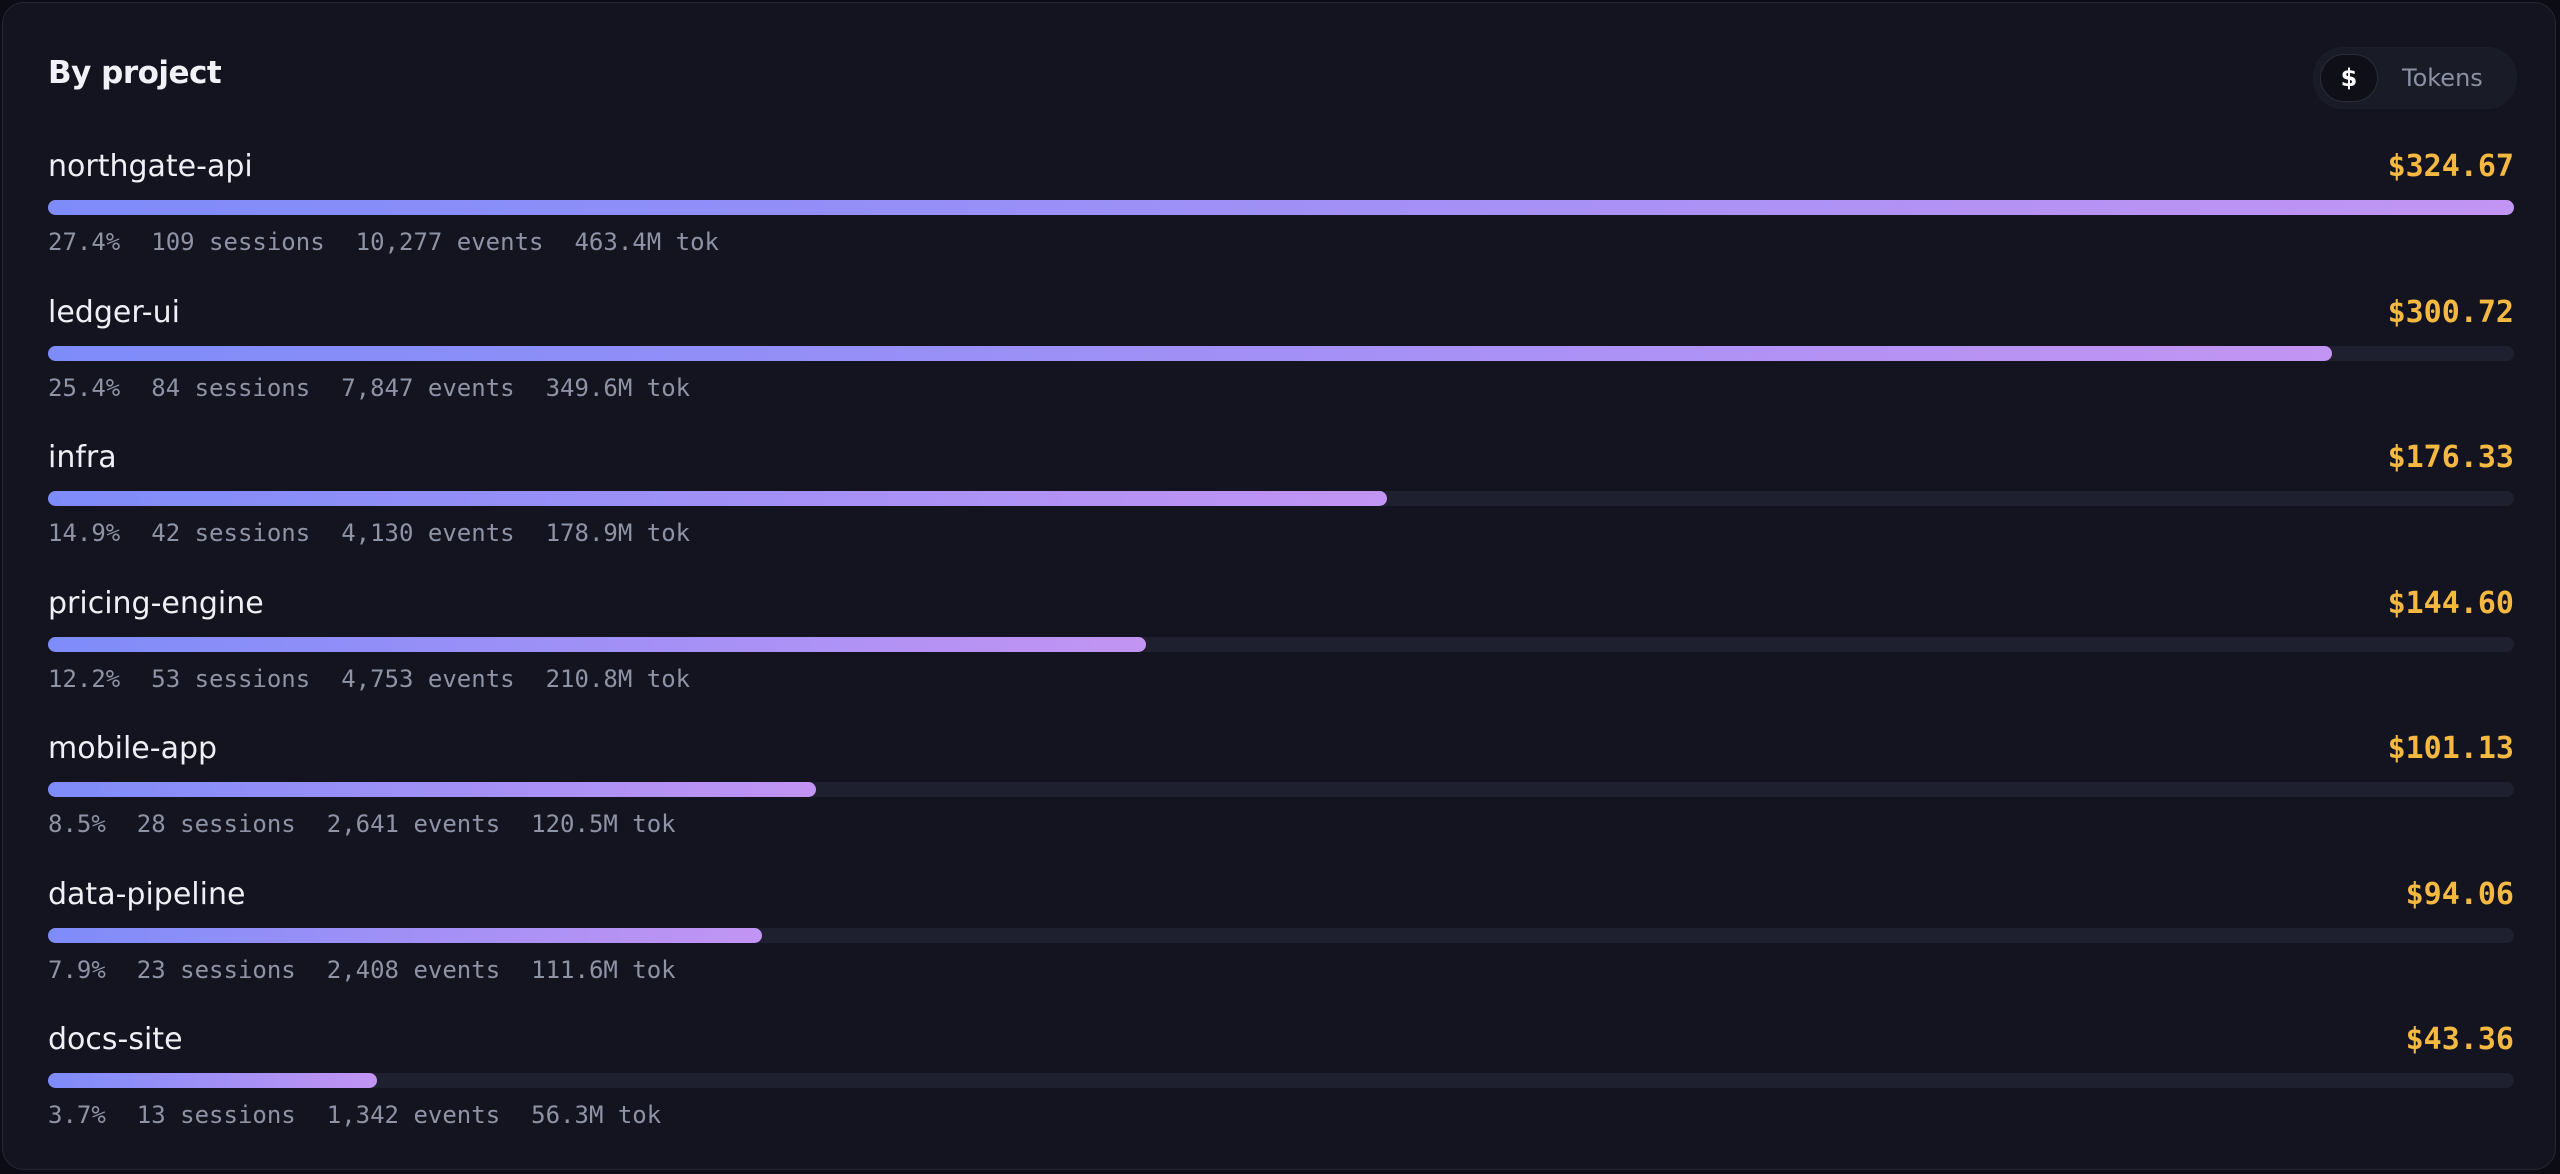 The width and height of the screenshot is (2560, 1174). What do you see at coordinates (2450, 748) in the screenshot?
I see `project-cost: $101.13` at bounding box center [2450, 748].